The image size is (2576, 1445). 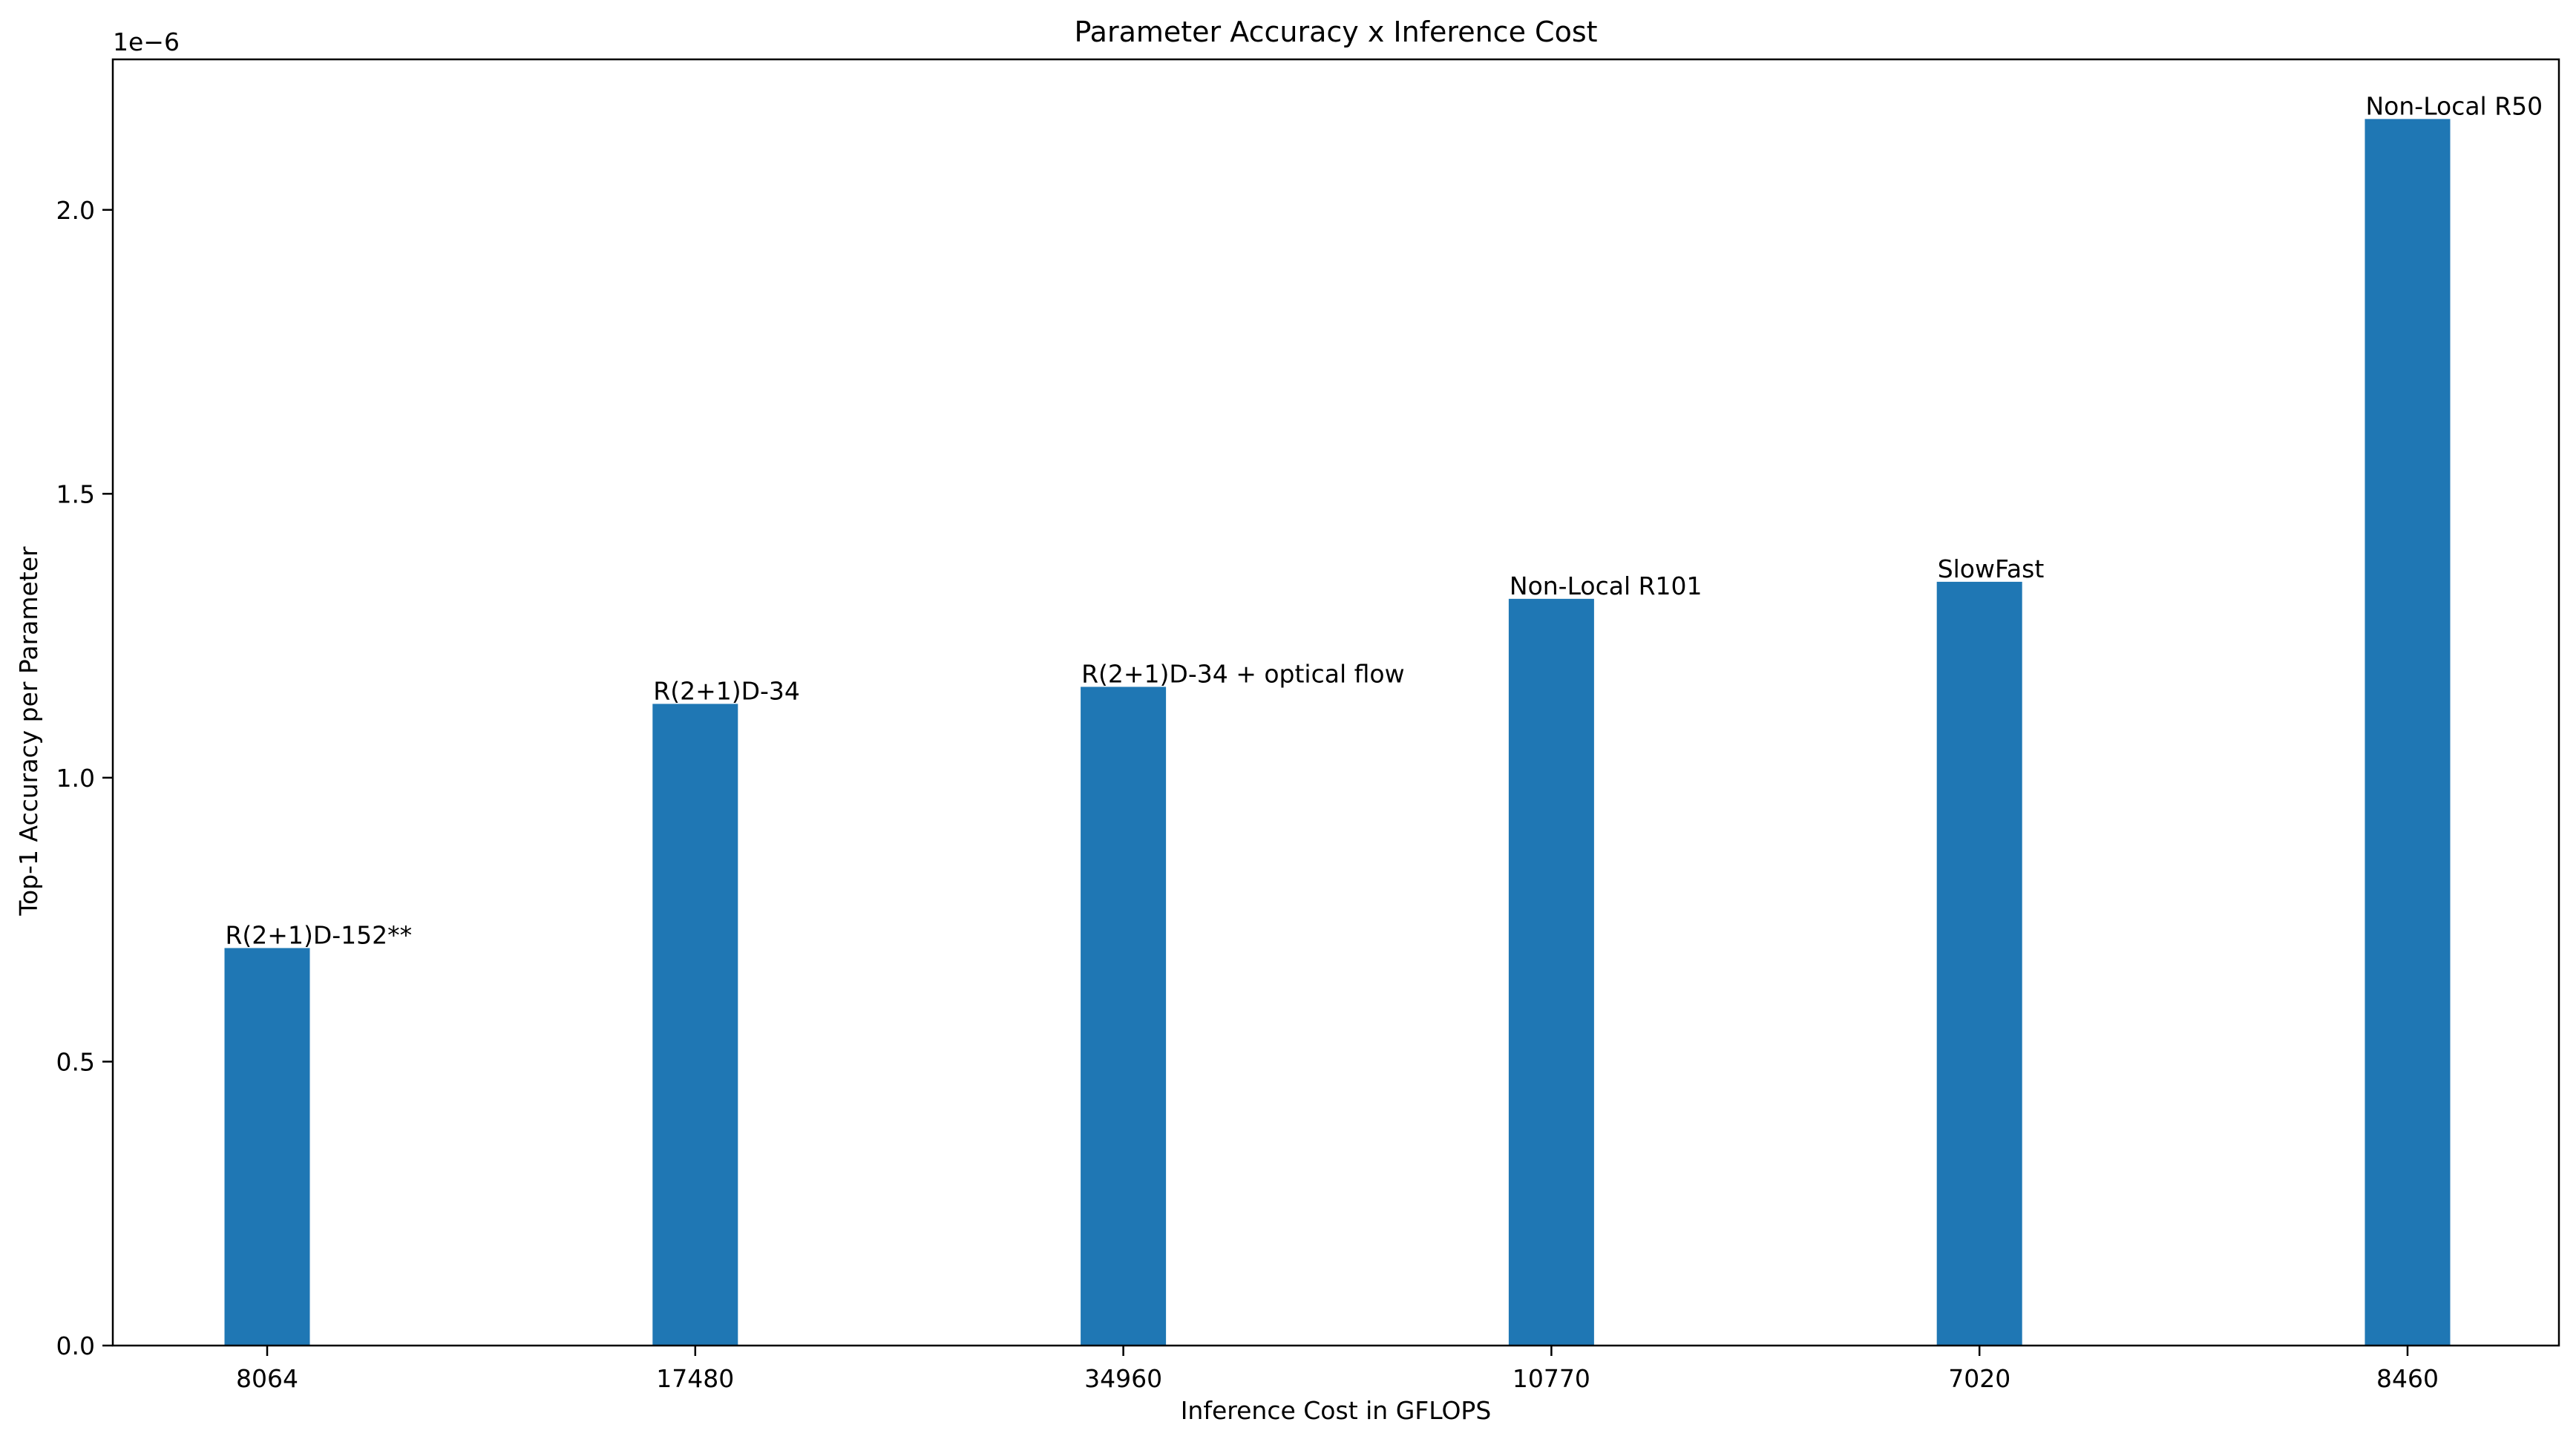 What do you see at coordinates (76, 493) in the screenshot?
I see `y-tick-label: 1.5` at bounding box center [76, 493].